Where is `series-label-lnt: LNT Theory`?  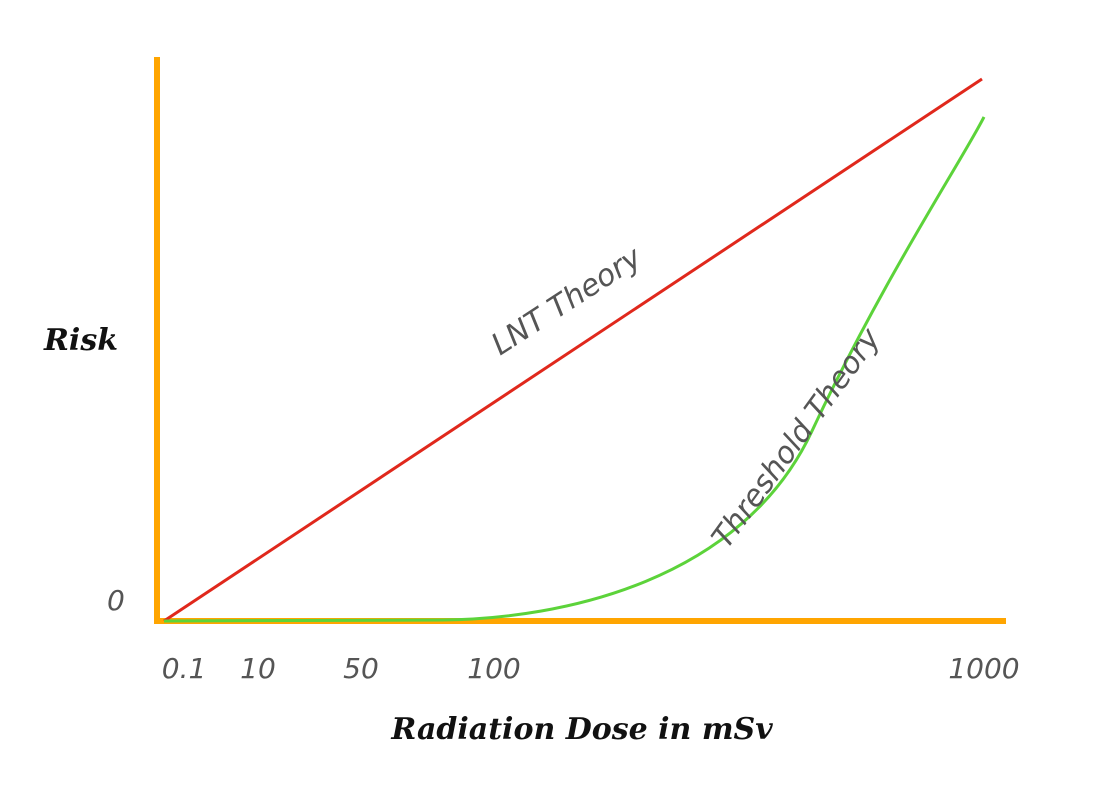 series-label-lnt: LNT Theory is located at coordinates (567, 300).